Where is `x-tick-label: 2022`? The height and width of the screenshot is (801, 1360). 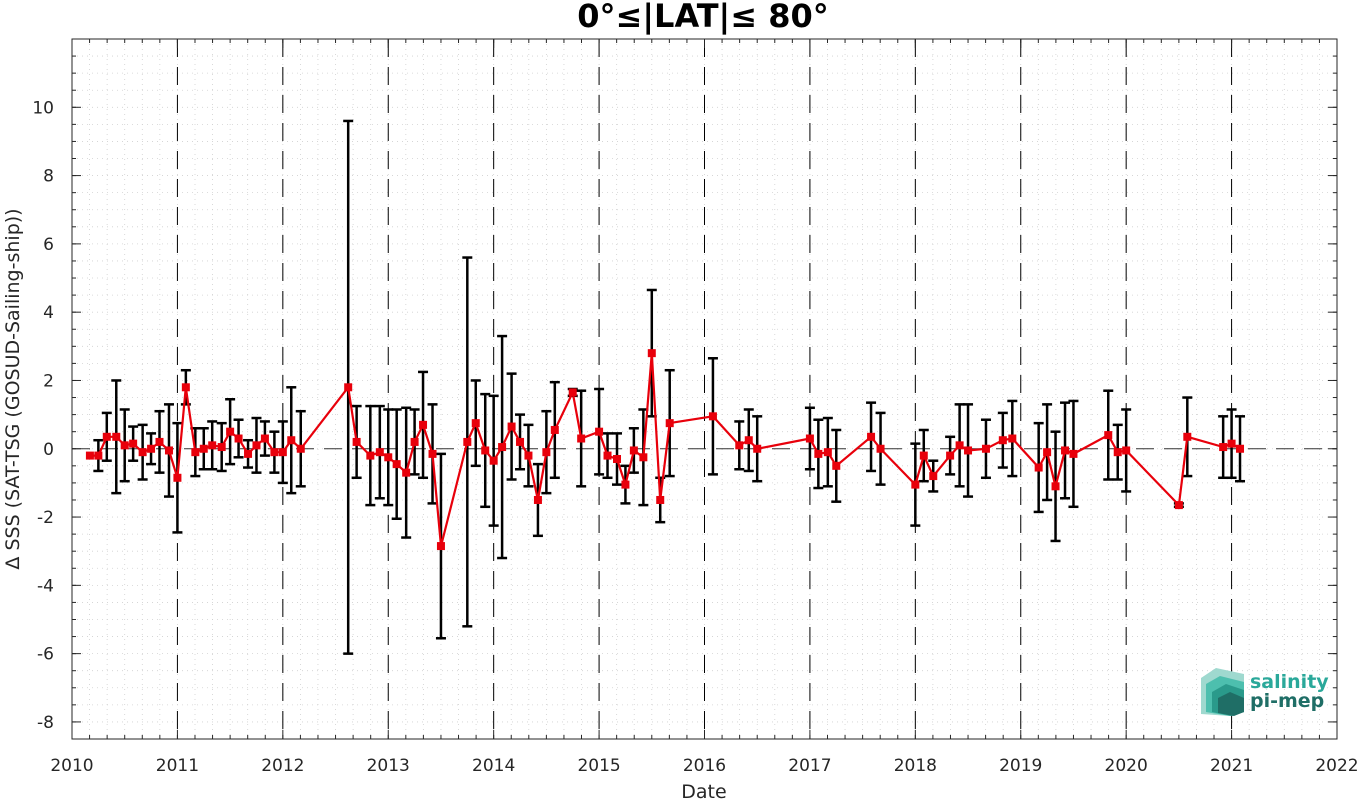
x-tick-label: 2022 is located at coordinates (1336, 766).